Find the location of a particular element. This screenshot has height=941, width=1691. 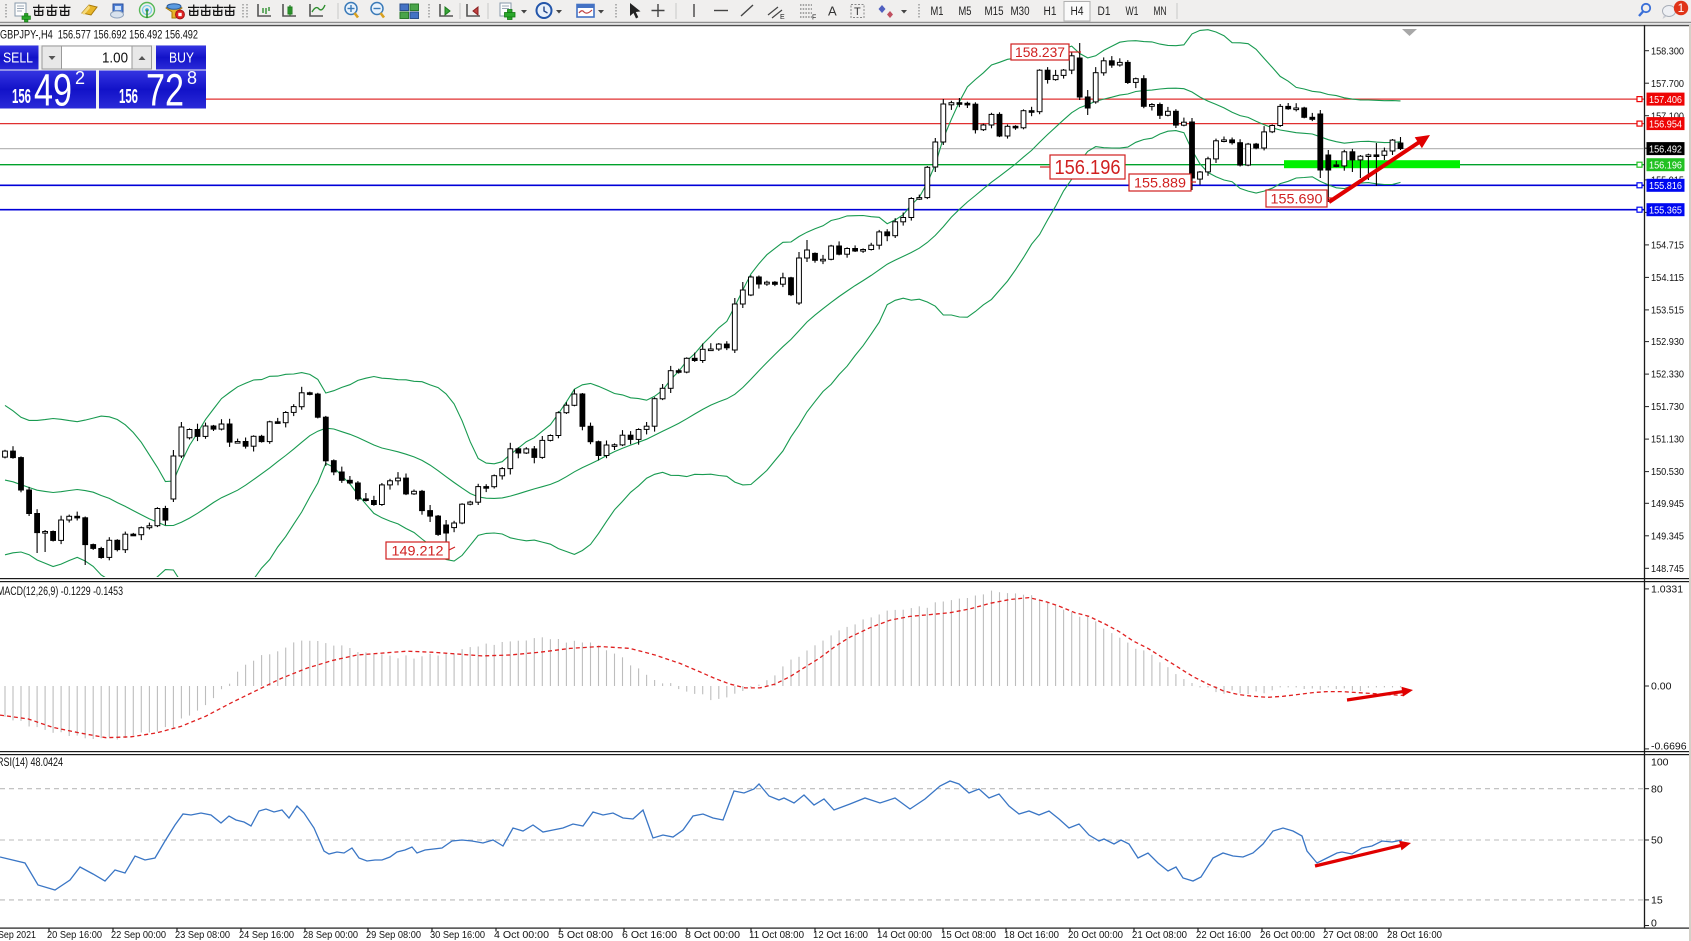

svg-text: 15 Oct 08:00 is located at coordinates (968, 935).